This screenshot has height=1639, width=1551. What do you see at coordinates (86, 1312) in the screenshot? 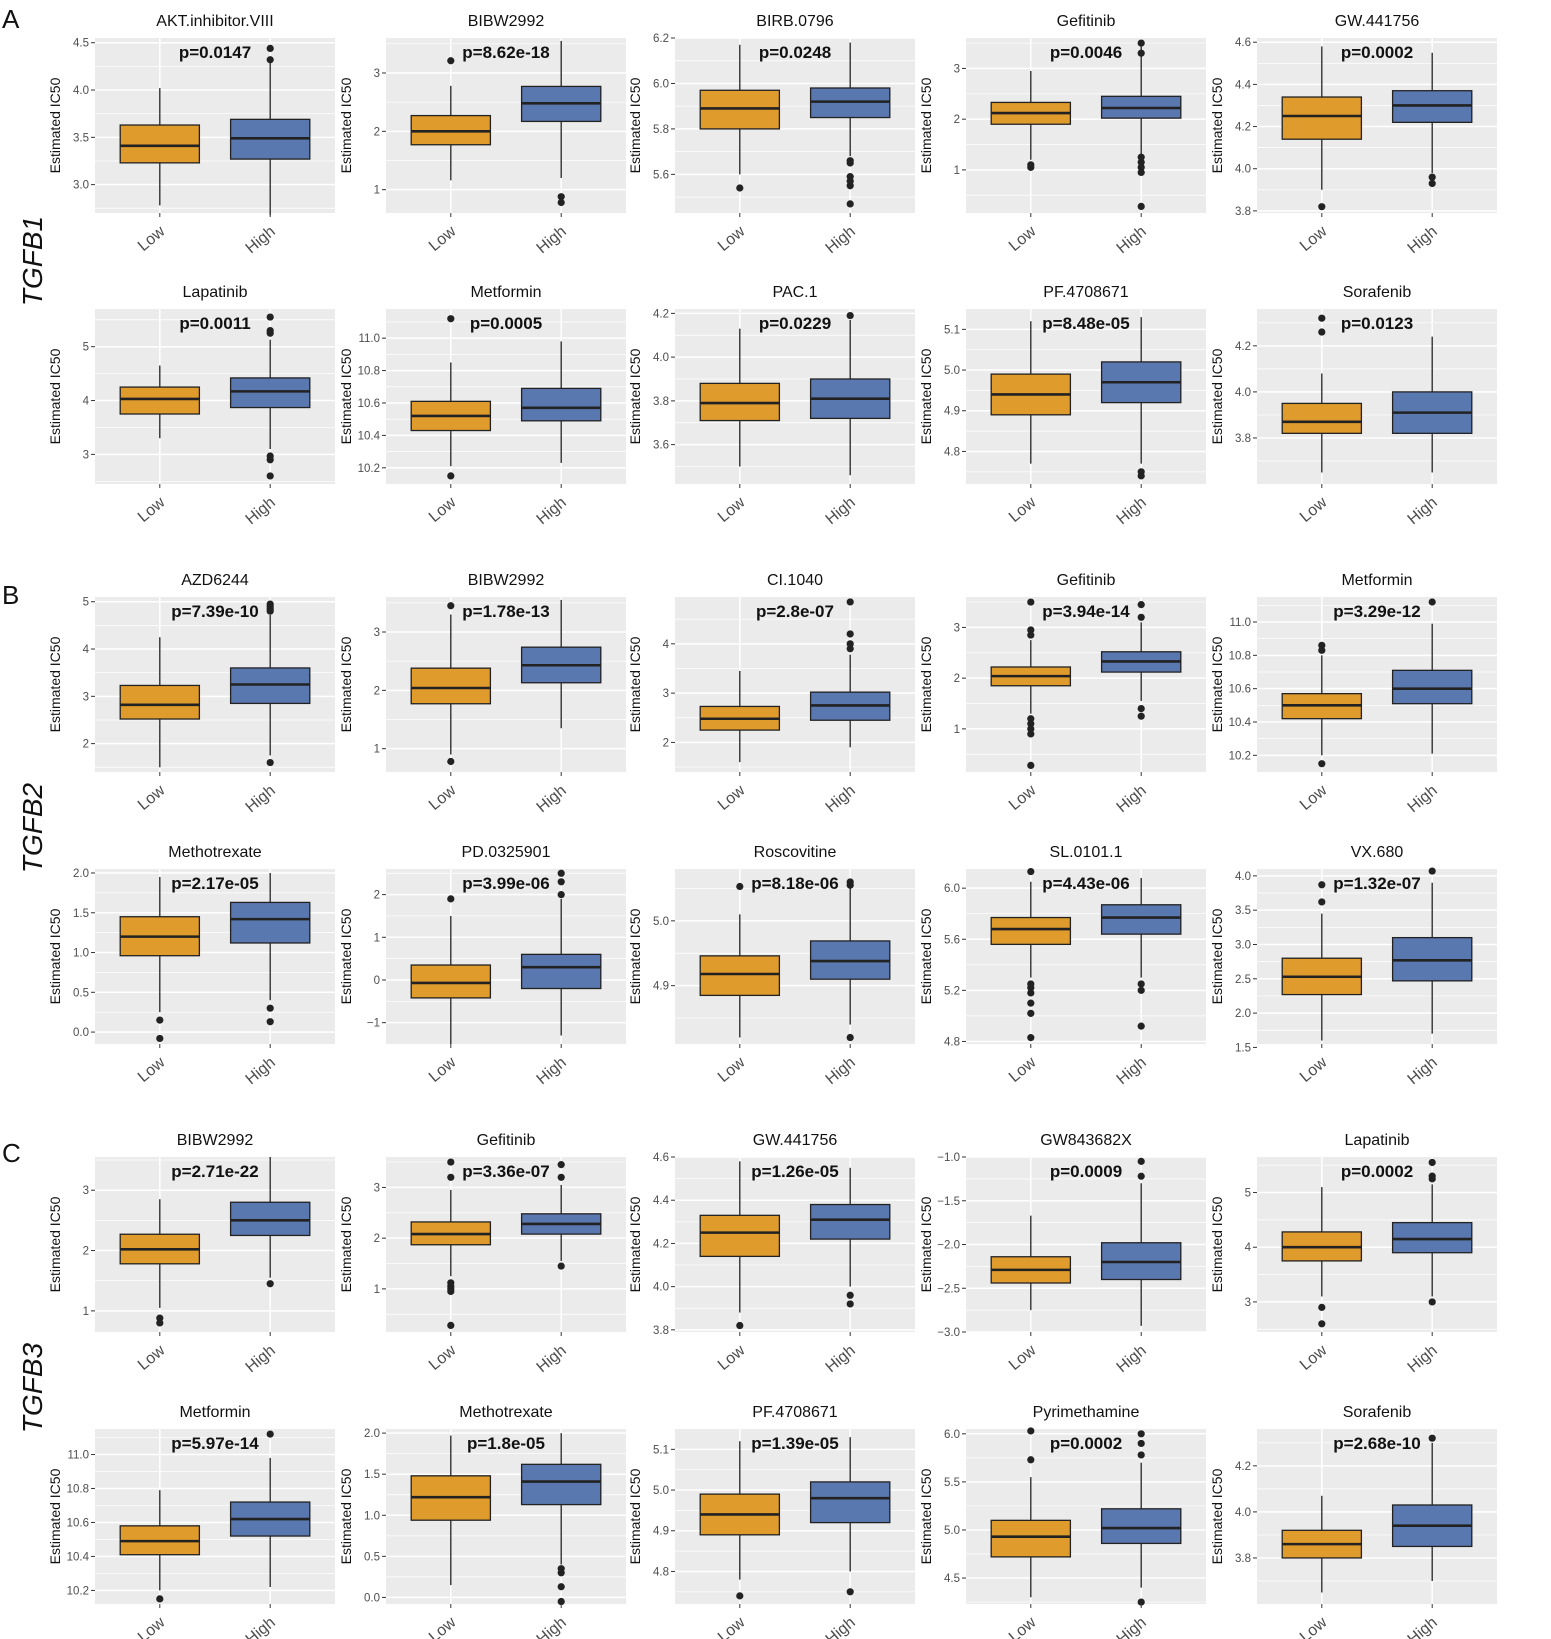
I see `y-tick-label: 1` at bounding box center [86, 1312].